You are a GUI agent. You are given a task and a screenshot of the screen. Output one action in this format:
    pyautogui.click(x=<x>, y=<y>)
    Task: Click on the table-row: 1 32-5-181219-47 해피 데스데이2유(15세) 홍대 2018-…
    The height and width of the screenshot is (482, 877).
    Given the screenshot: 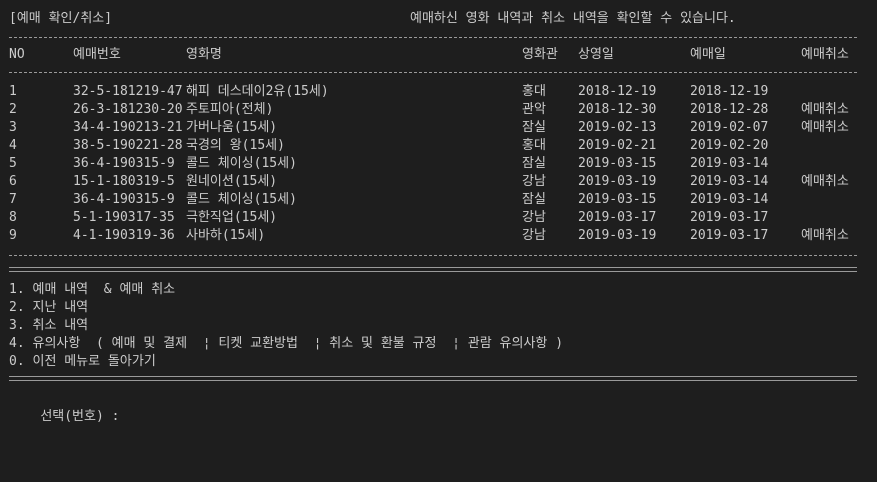 What is the action you would take?
    pyautogui.click(x=438, y=92)
    